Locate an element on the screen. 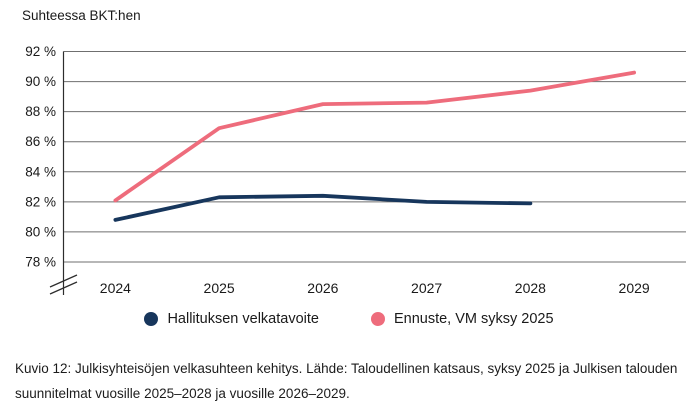 The image size is (698, 418). legend-label: Ennuste, VM syksy 2025 is located at coordinates (473, 319).